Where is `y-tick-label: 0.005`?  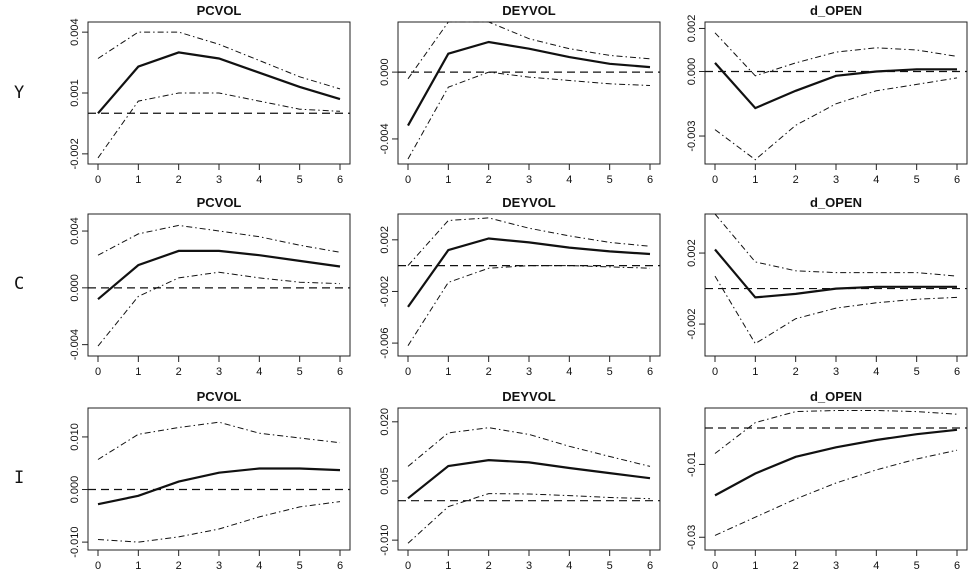 y-tick-label: 0.005 is located at coordinates (385, 481).